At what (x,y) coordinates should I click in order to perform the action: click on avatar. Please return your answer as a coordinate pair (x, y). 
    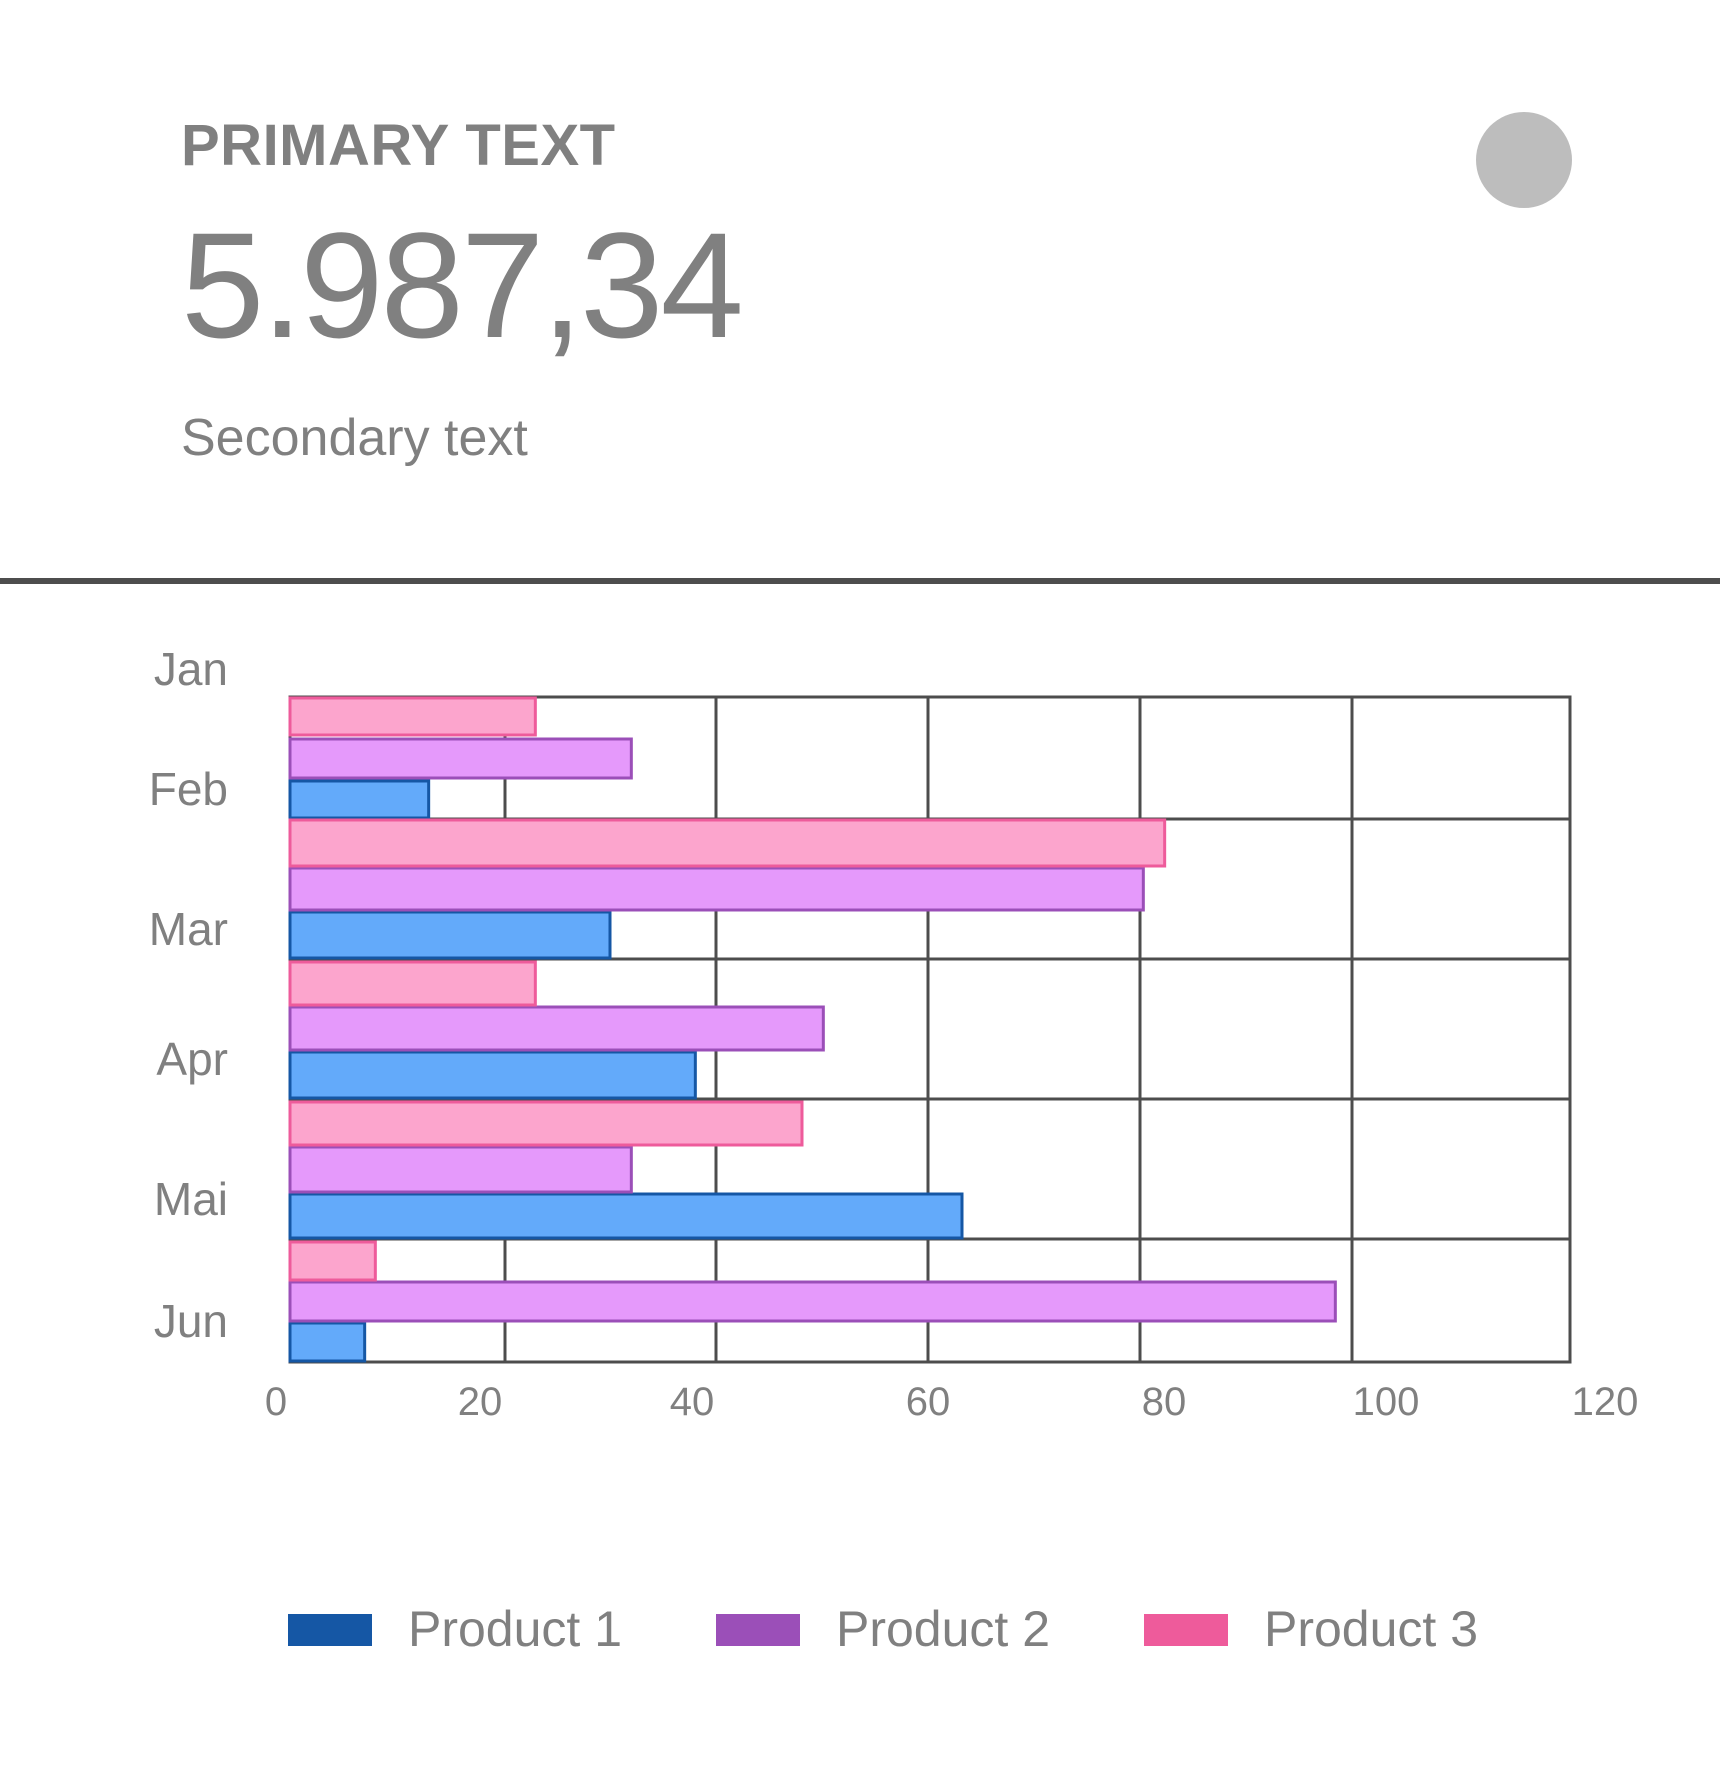
    Looking at the image, I should click on (1524, 160).